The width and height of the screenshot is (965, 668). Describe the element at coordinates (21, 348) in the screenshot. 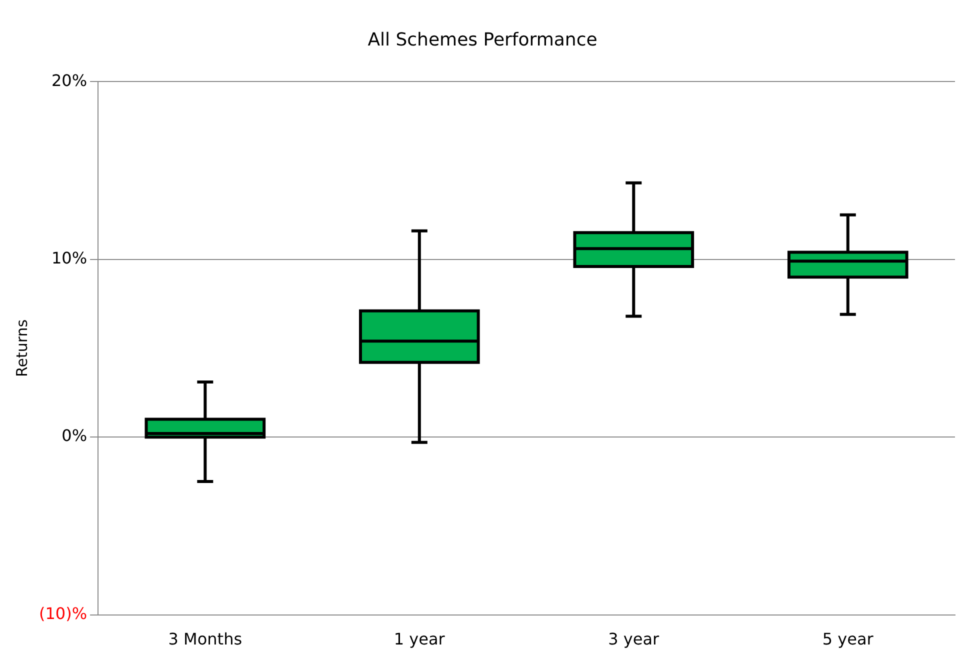

I see `y-axis-title: Returns` at that location.